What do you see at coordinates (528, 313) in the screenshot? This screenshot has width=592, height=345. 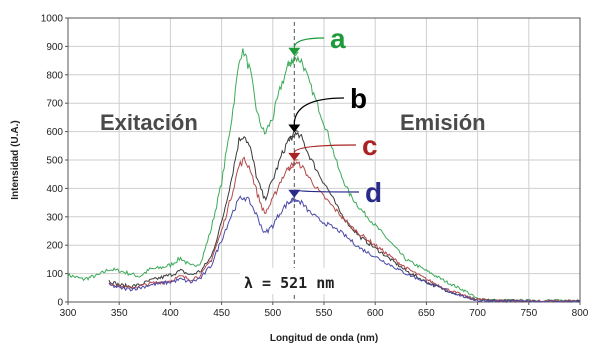 I see `x-tick-label-9: 750` at bounding box center [528, 313].